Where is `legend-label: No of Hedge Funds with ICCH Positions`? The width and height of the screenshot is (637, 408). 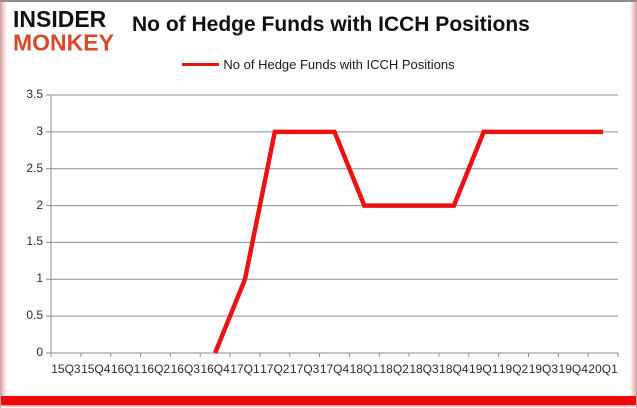 legend-label: No of Hedge Funds with ICCH Positions is located at coordinates (339, 64).